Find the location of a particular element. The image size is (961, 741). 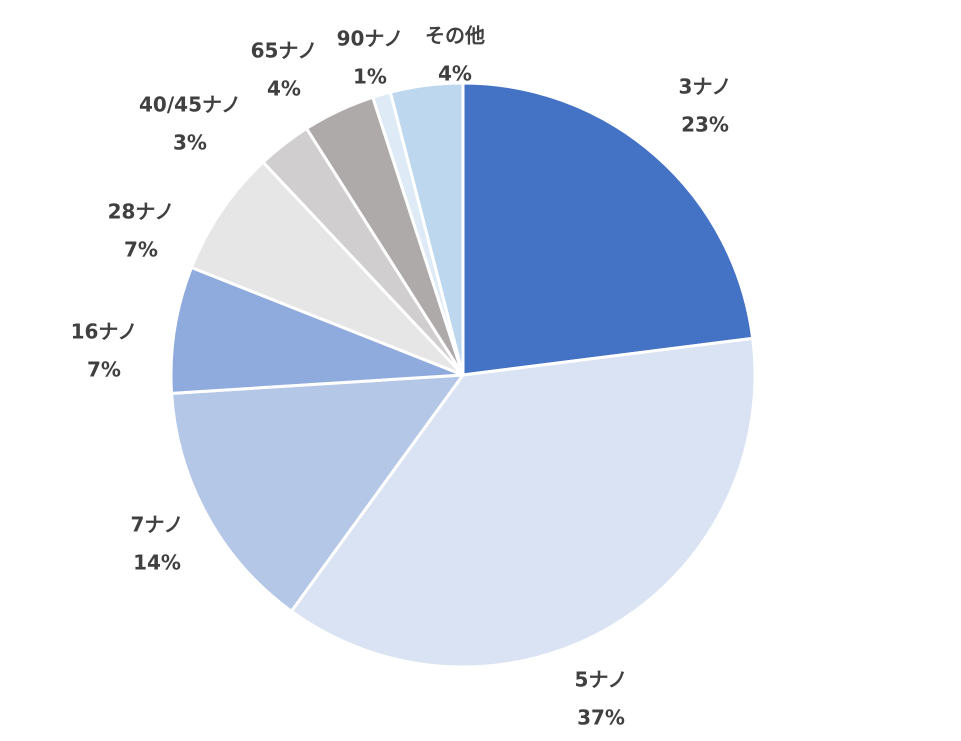

slice-category-label: 16ナノ is located at coordinates (104, 332).